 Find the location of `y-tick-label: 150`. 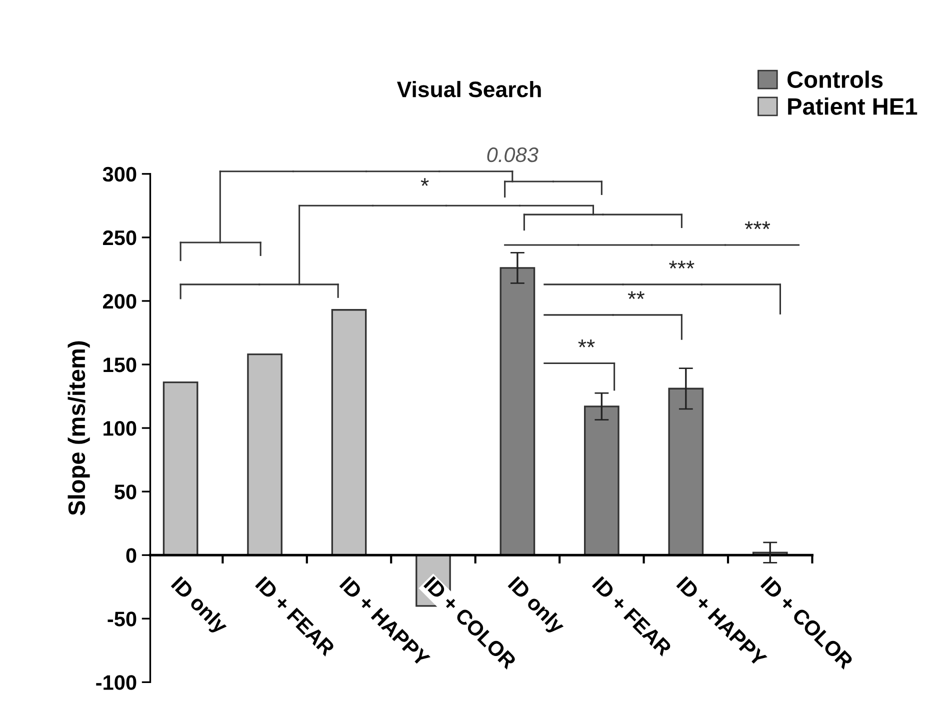

y-tick-label: 150 is located at coordinates (120, 364).